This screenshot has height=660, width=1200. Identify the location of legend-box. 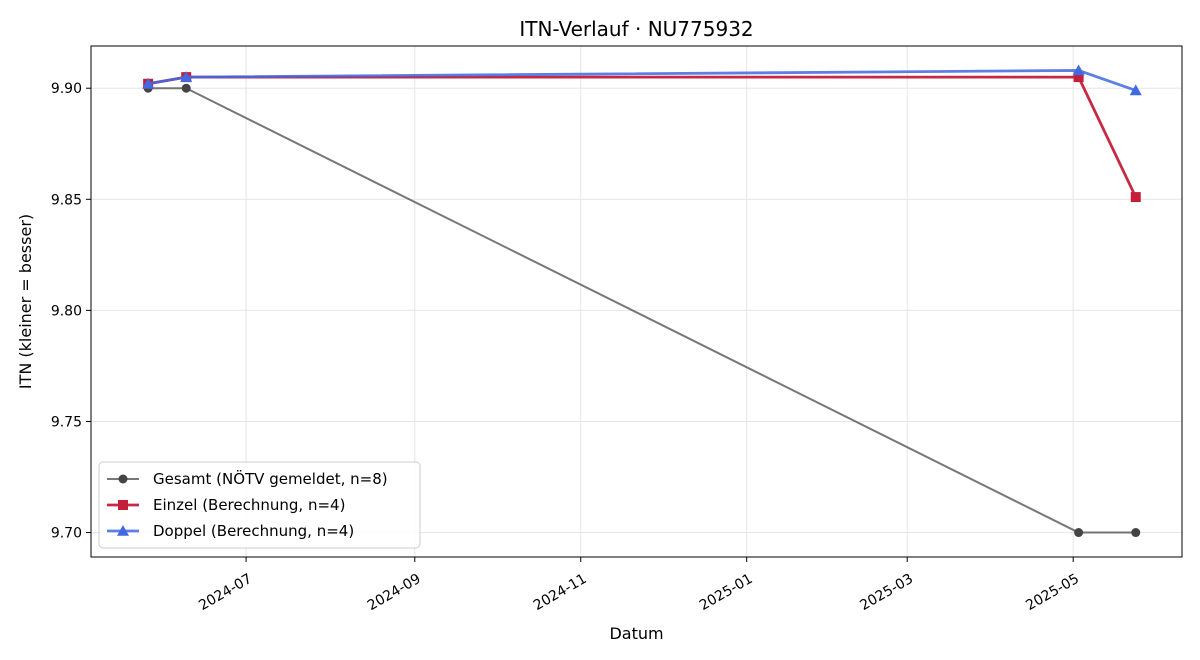
(259, 505).